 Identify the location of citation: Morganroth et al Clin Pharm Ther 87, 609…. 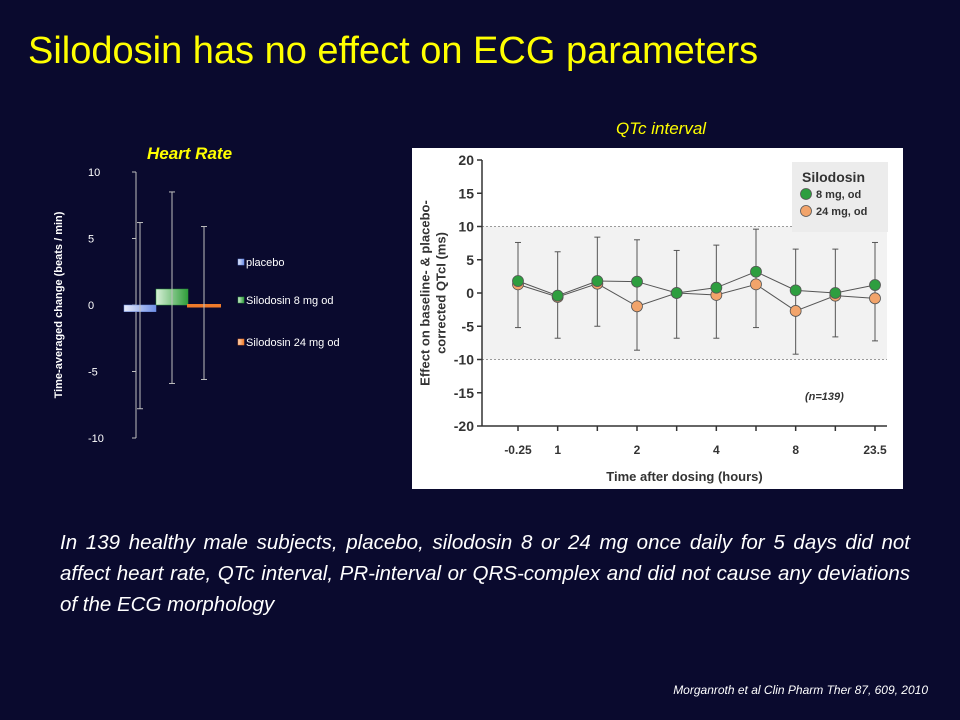
(800, 690).